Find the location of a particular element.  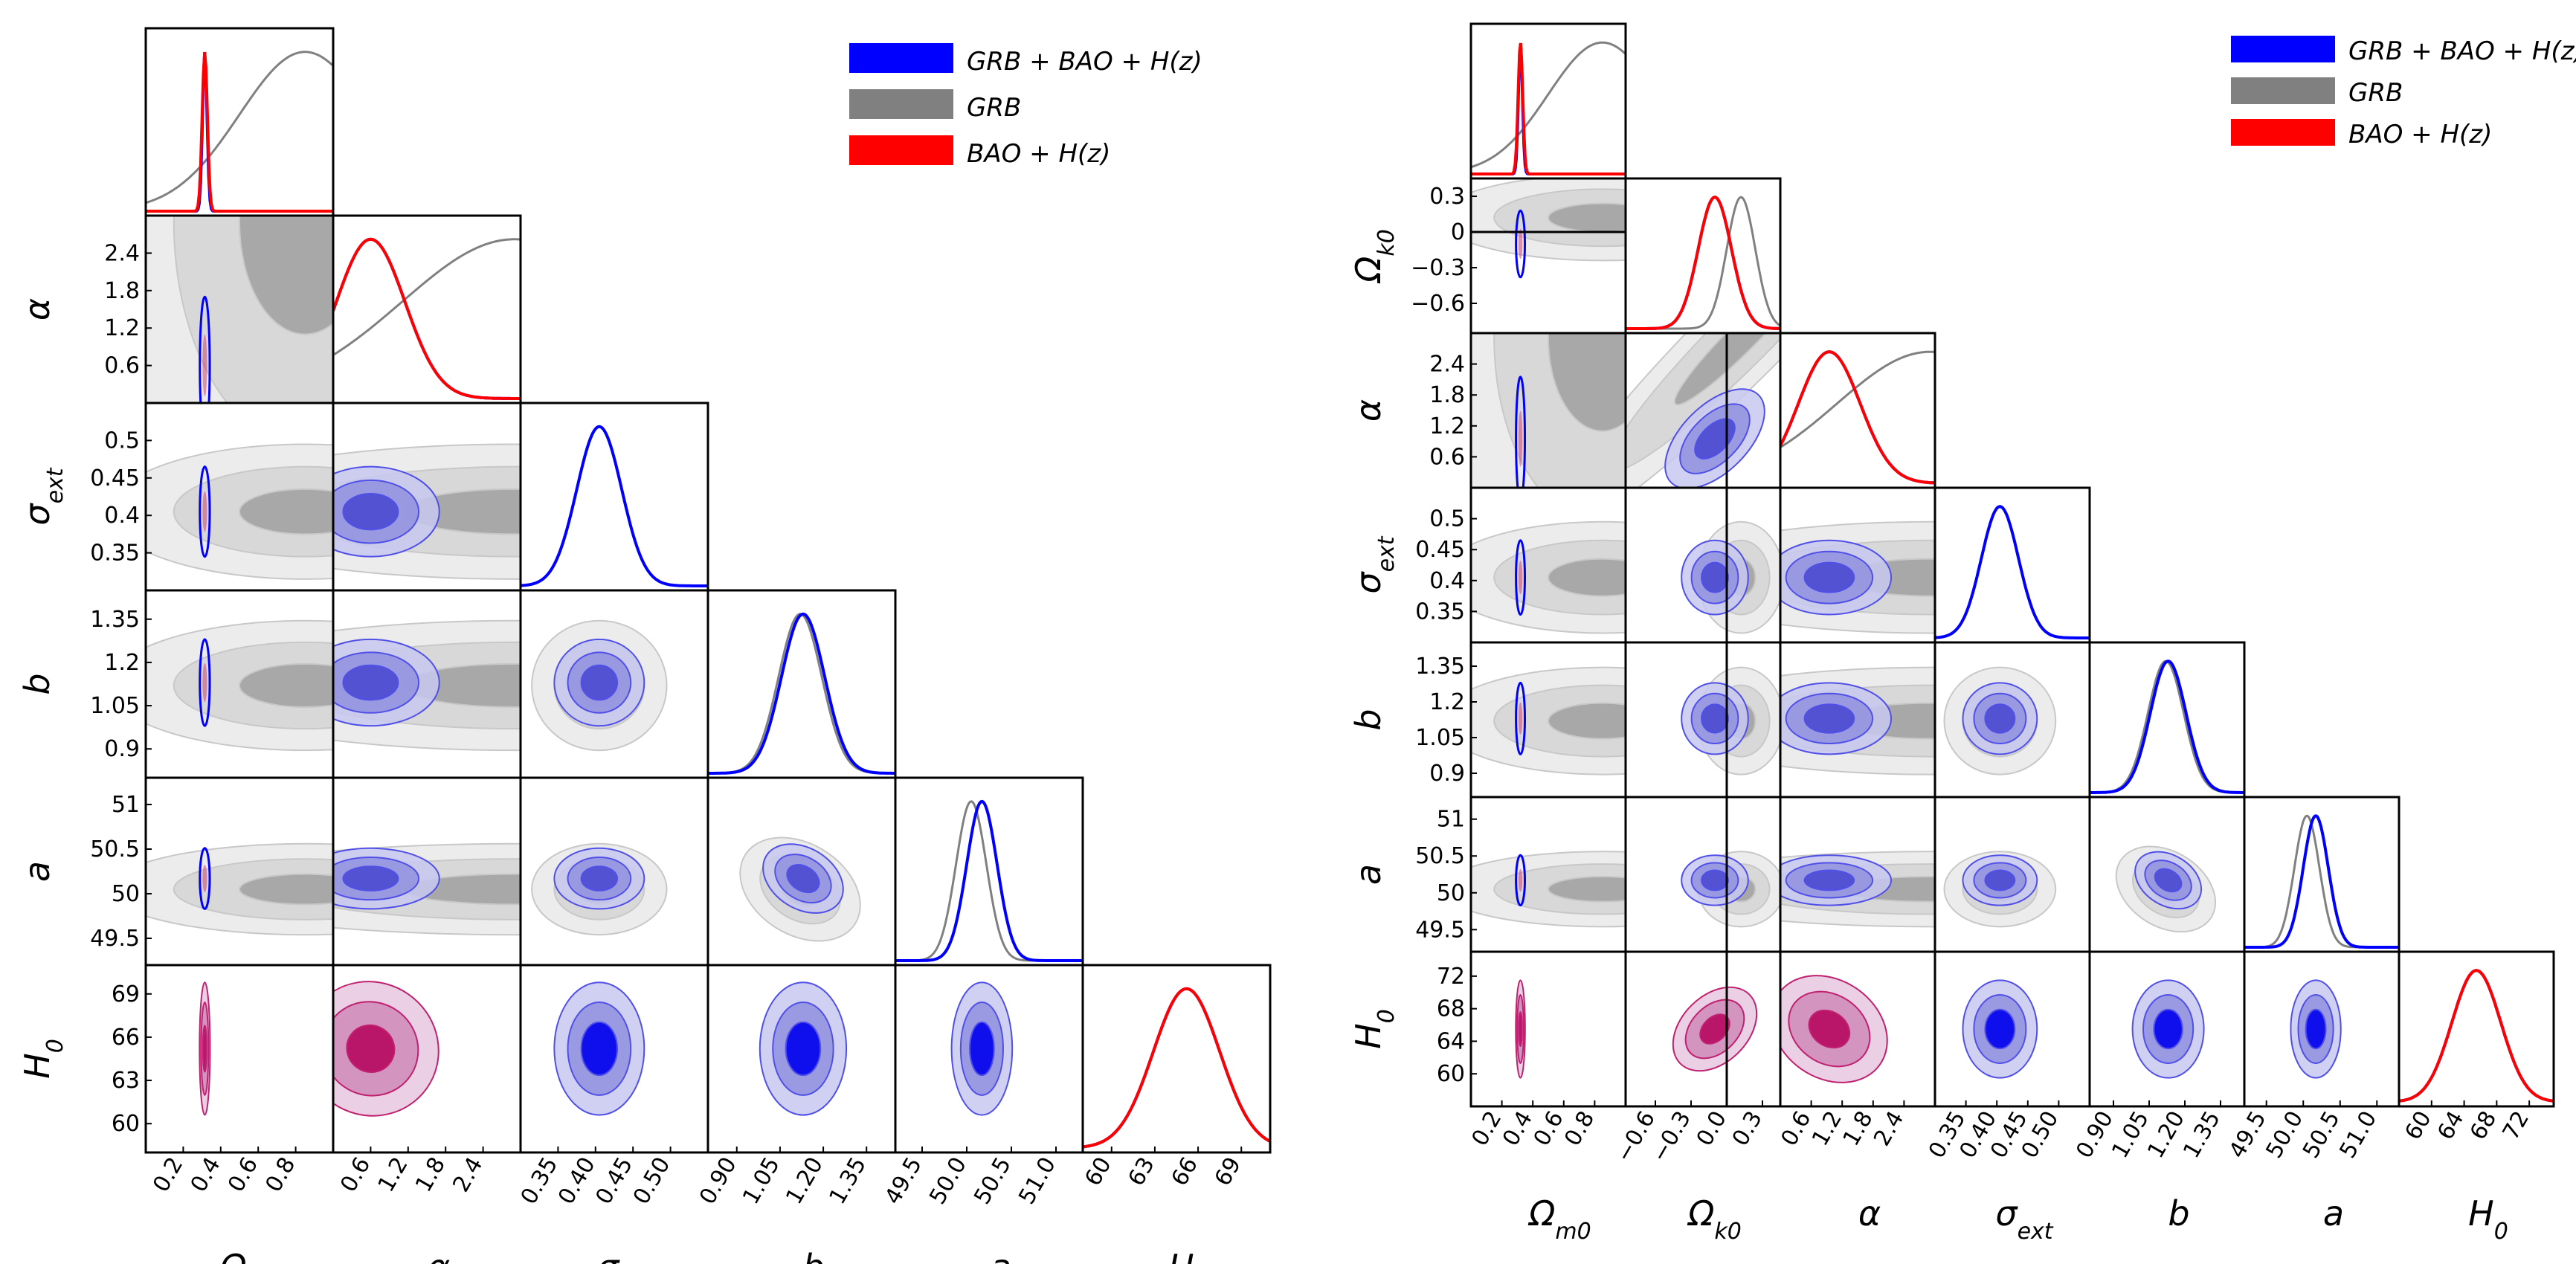

cell-alpha-a is located at coordinates (427, 871).